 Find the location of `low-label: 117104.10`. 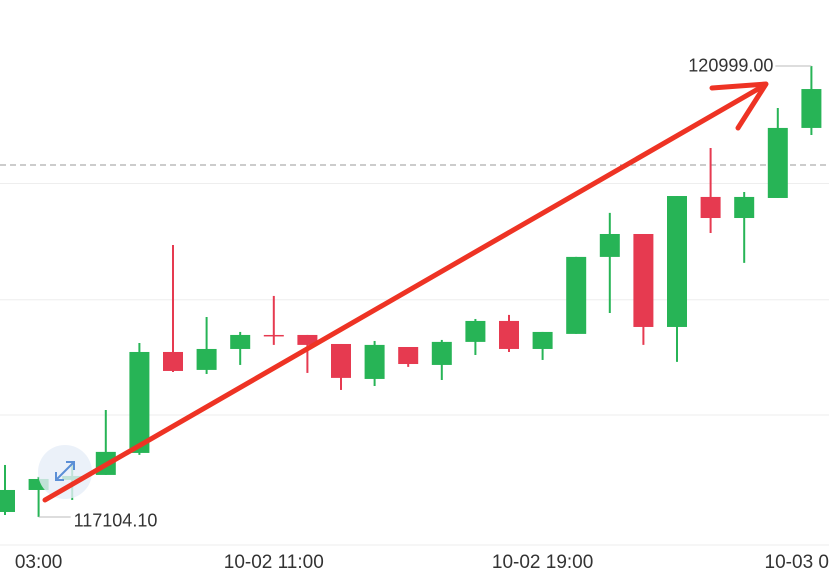

low-label: 117104.10 is located at coordinates (116, 521).